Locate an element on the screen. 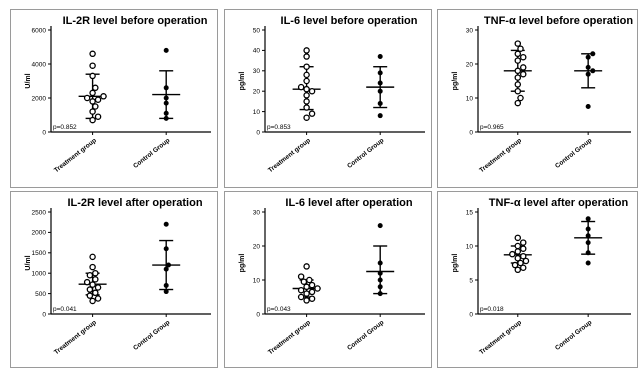 The image size is (641, 368). chart-title: IL-6 level after operation is located at coordinates (348, 203).